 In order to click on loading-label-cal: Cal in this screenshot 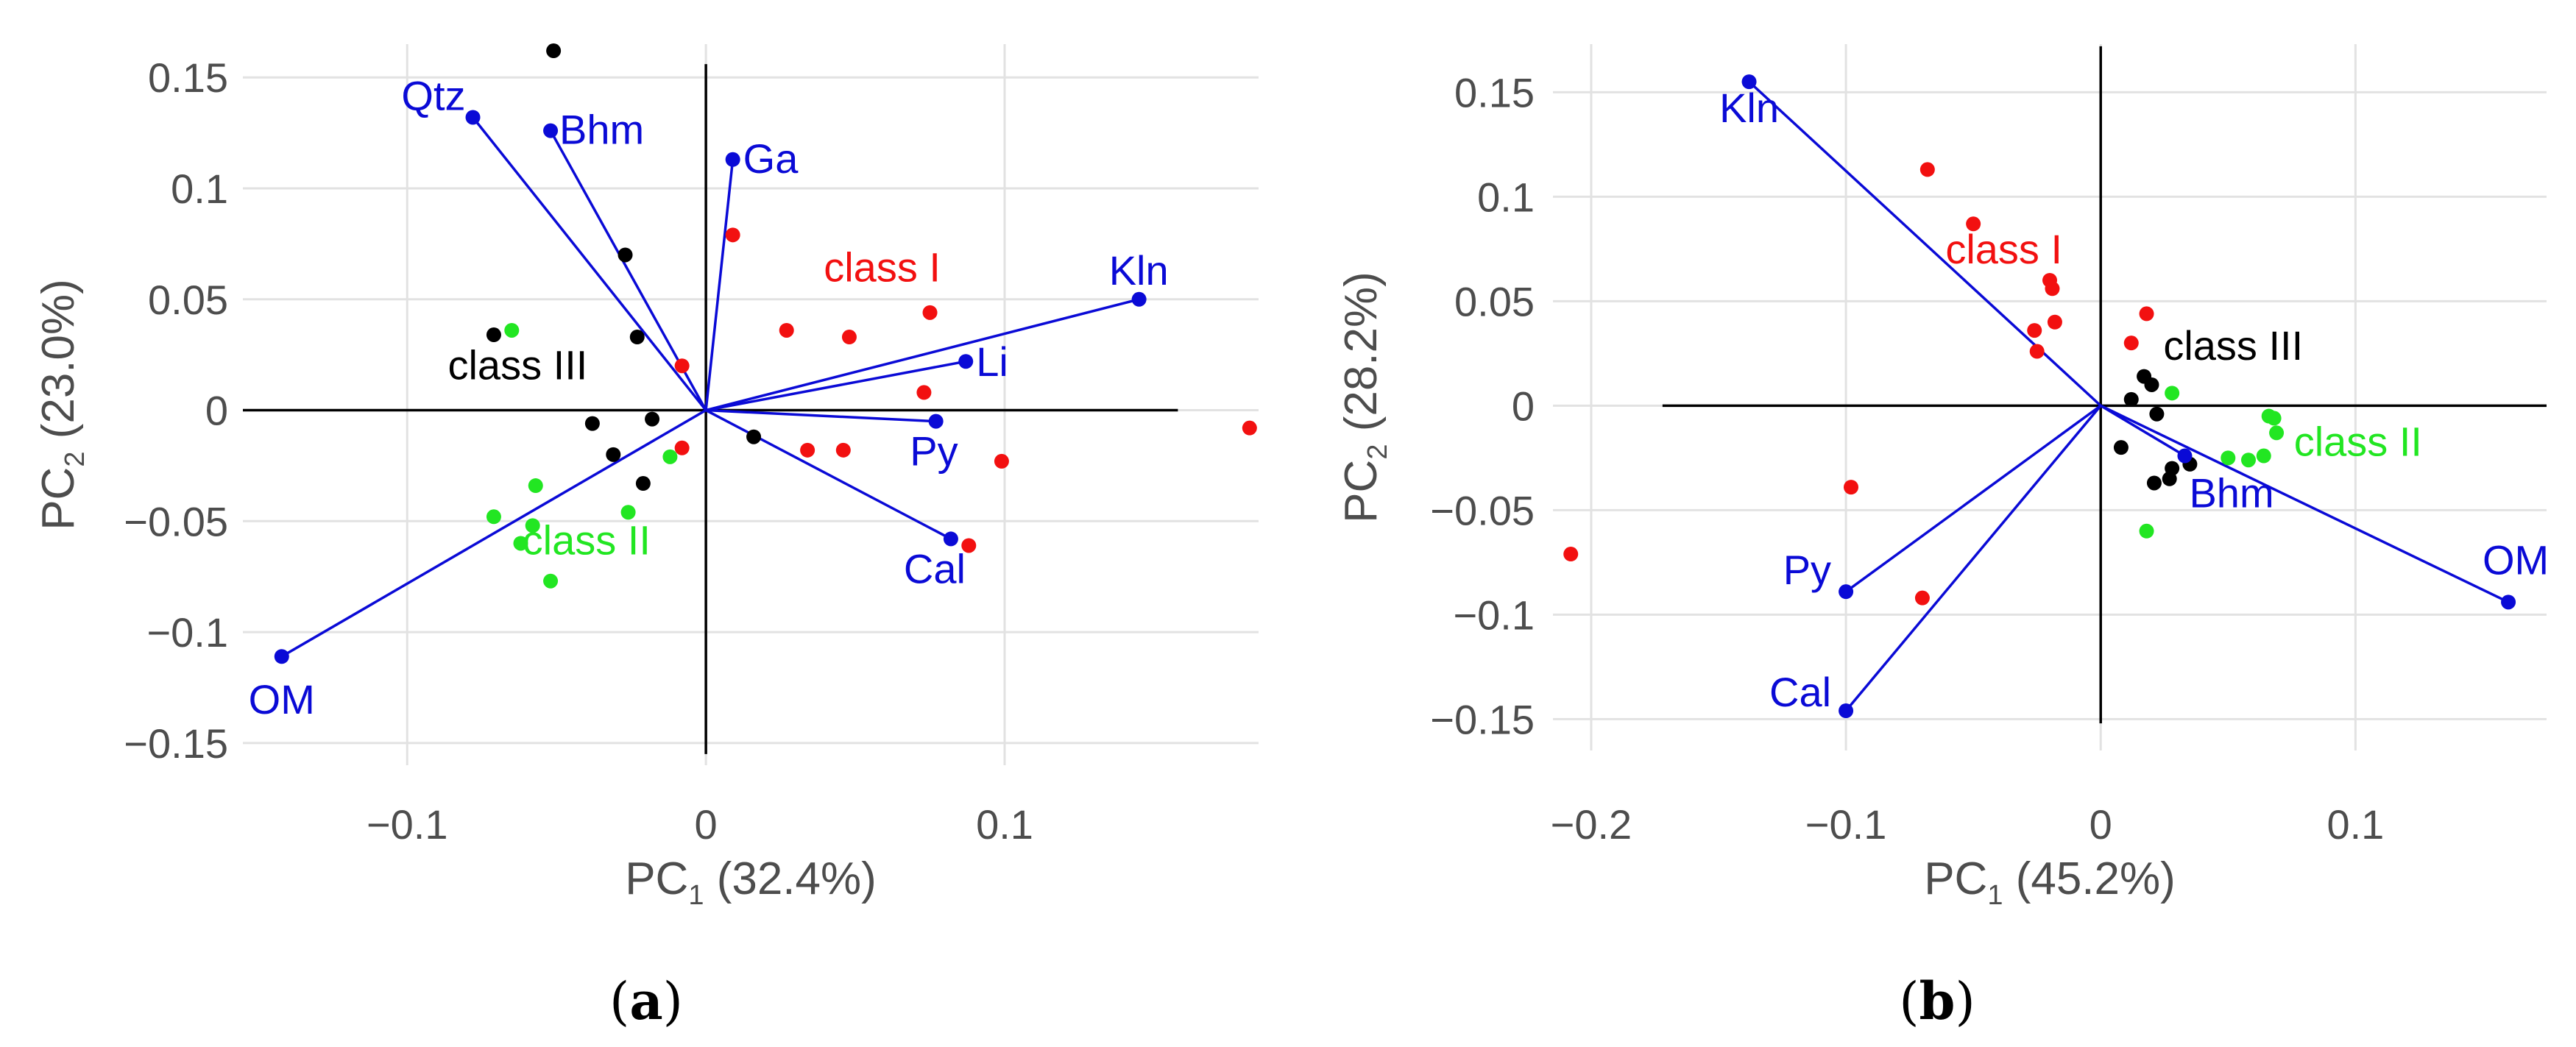, I will do `click(935, 568)`.